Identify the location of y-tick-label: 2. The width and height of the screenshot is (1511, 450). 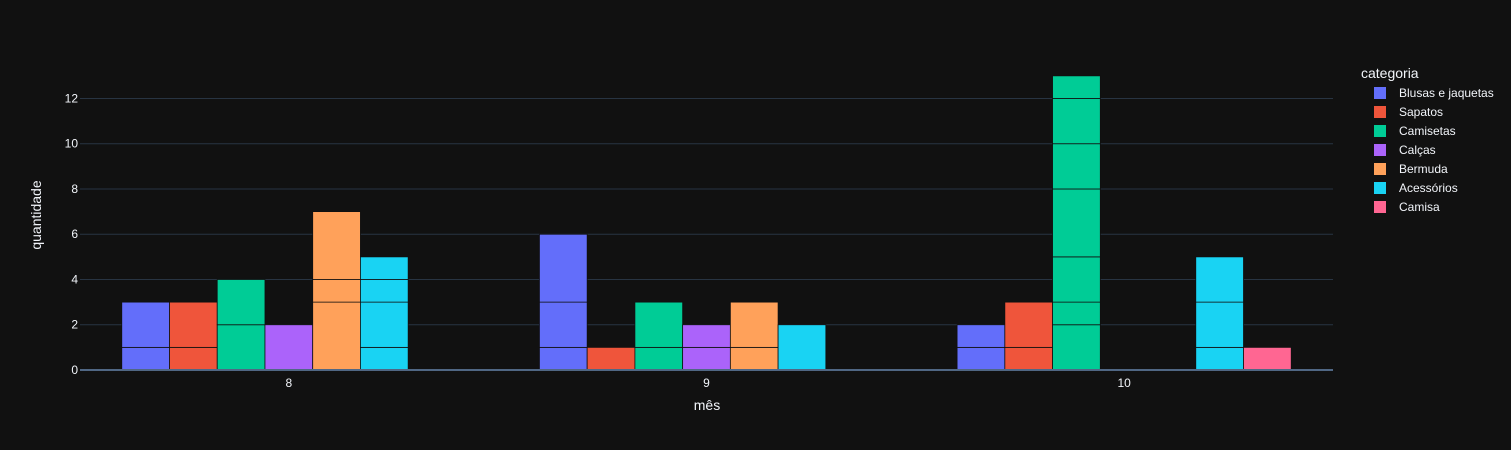
(74, 325).